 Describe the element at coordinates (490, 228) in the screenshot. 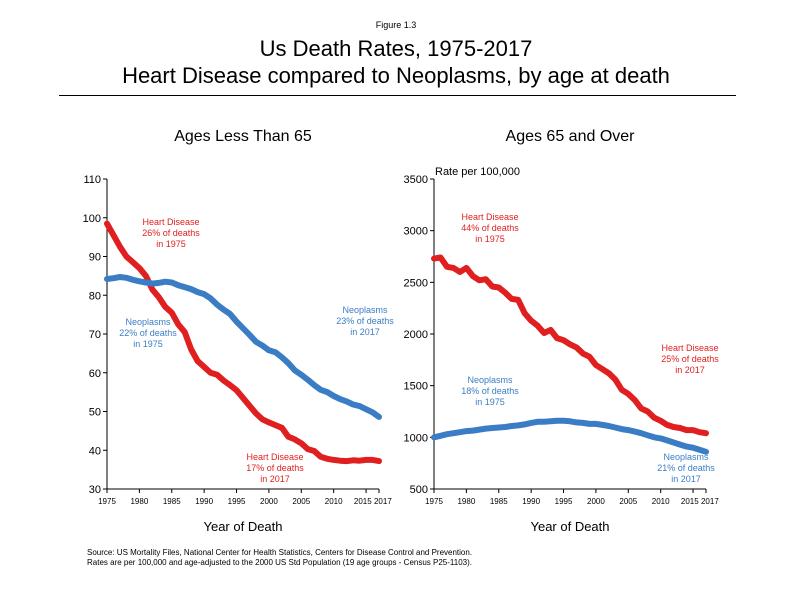

I see `annotation-text: 44% of deaths` at that location.